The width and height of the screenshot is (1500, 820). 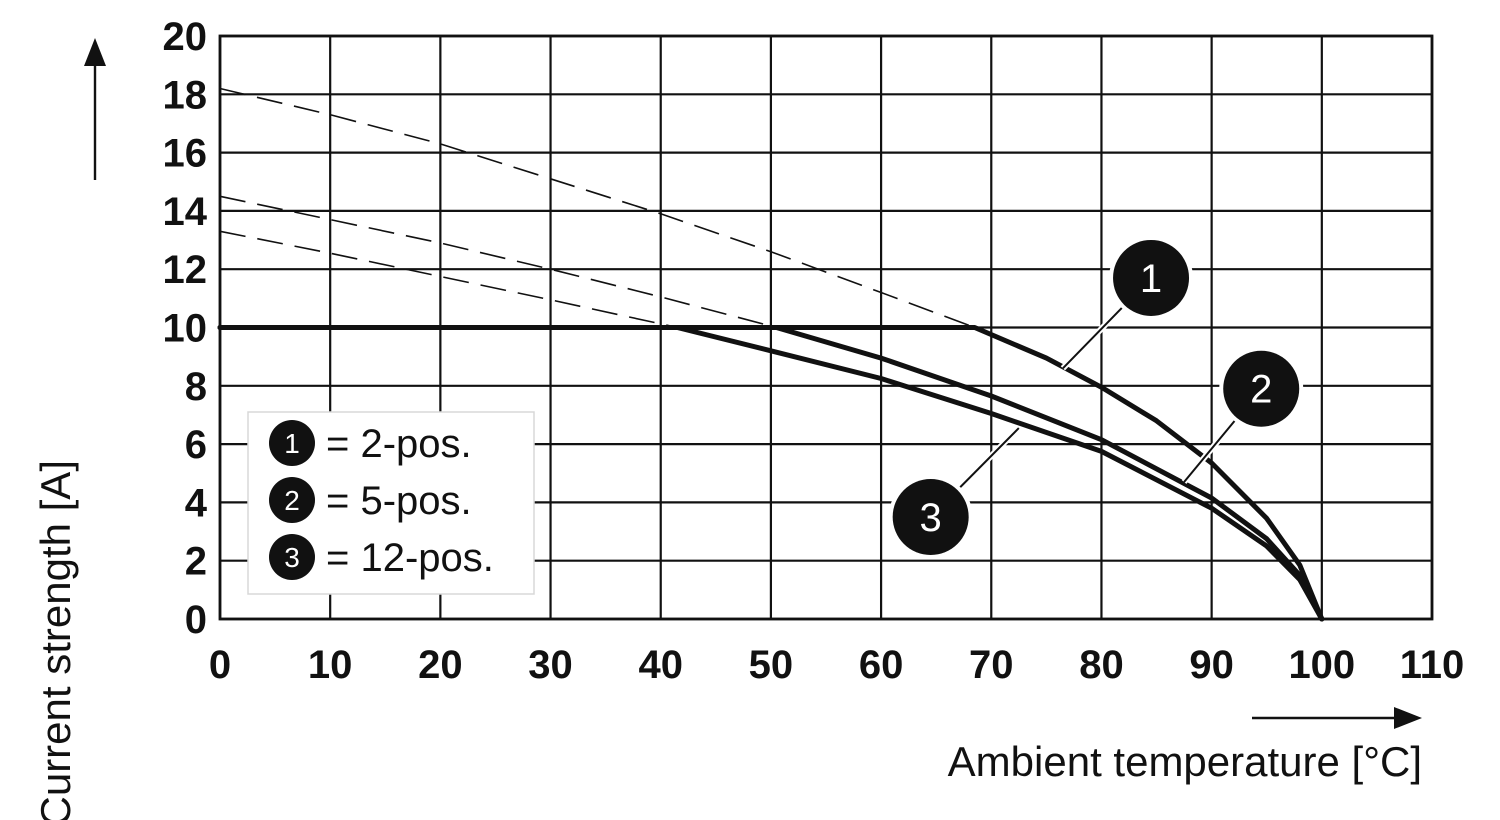 I want to click on x-tick-label: 100, so click(x=1321, y=665).